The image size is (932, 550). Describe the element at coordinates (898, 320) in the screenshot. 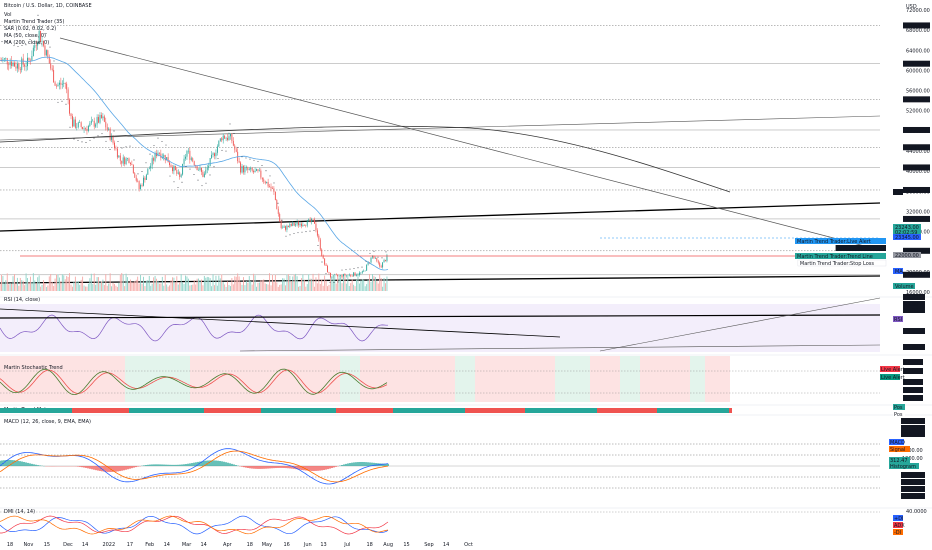

I see `rsi-badge-label: RSI` at that location.